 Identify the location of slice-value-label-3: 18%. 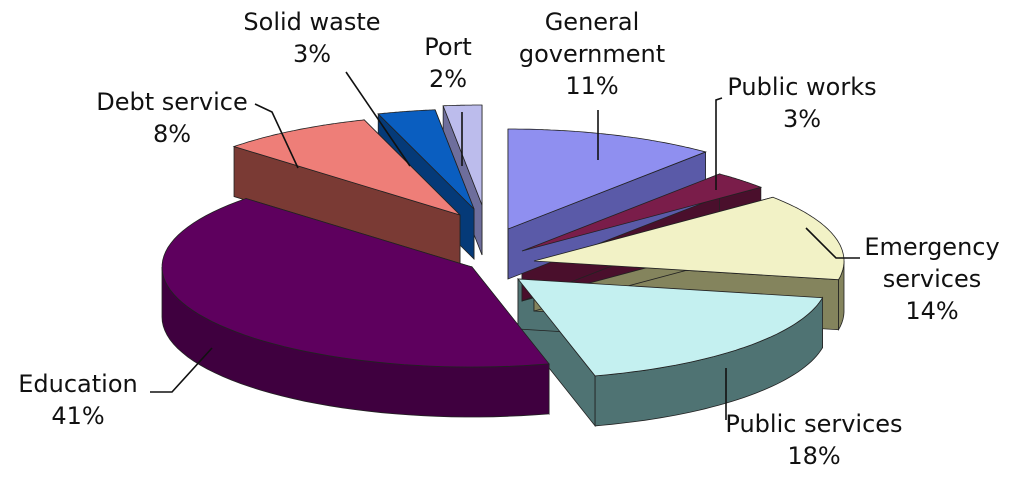
(813, 456).